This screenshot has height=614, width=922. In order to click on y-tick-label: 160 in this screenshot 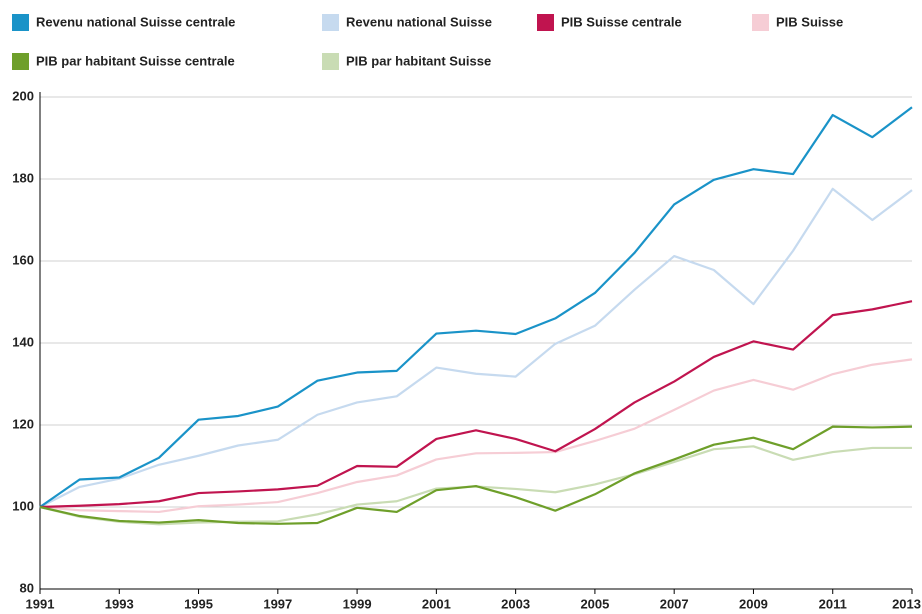, I will do `click(23, 259)`.